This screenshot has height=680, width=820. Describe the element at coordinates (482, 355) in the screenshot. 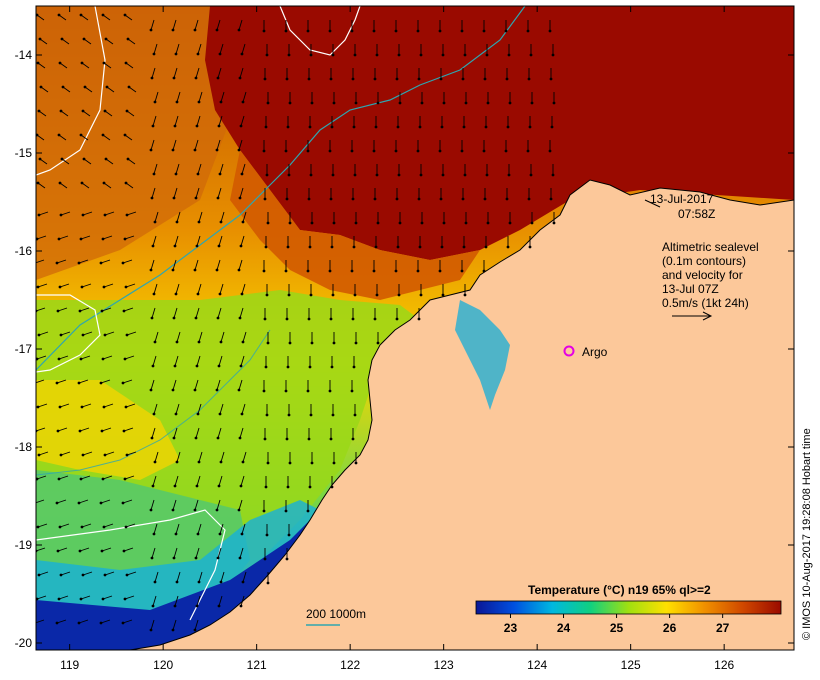

I see `king-sound-inlet` at that location.